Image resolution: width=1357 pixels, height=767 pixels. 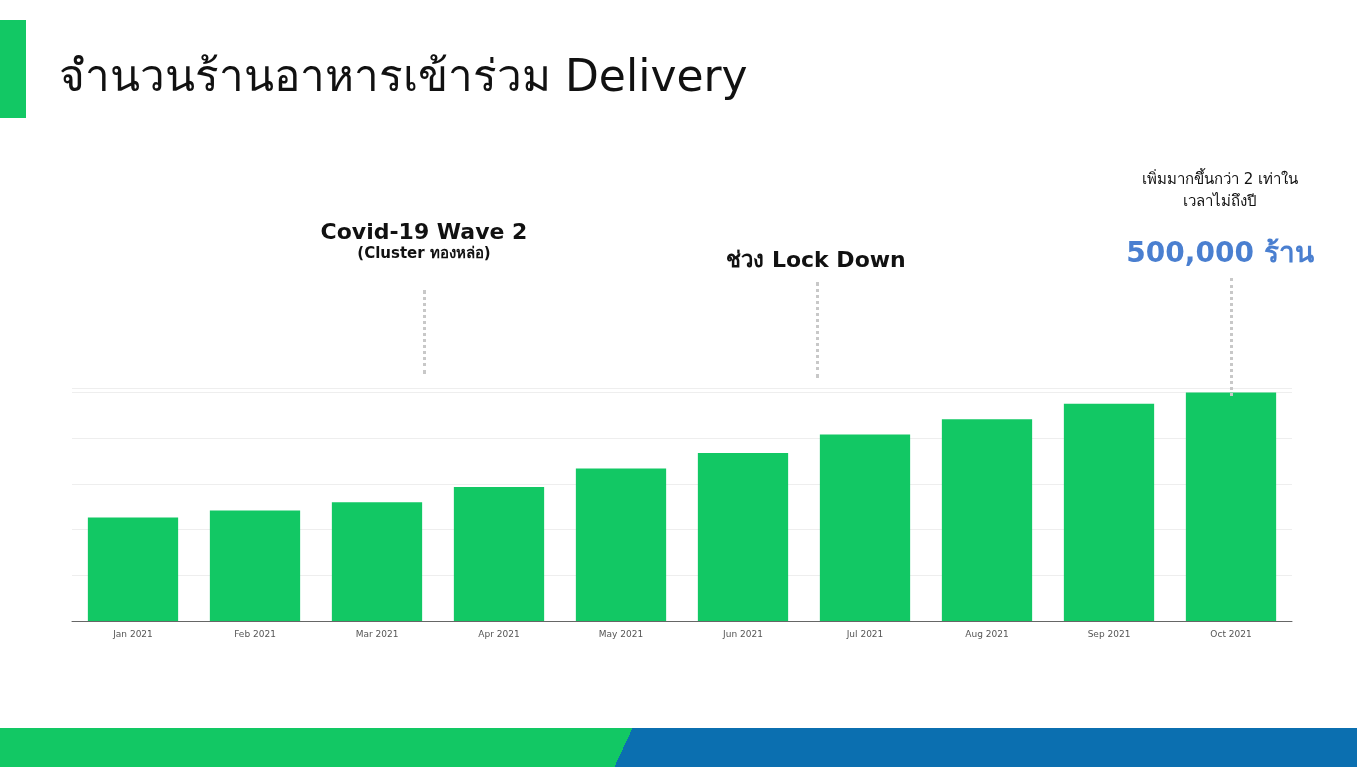 I want to click on text: เพิ่มมากขึ้นกว่า 2 เท่าใน เวลาไม่ถึงปี, so click(x=1220, y=188).